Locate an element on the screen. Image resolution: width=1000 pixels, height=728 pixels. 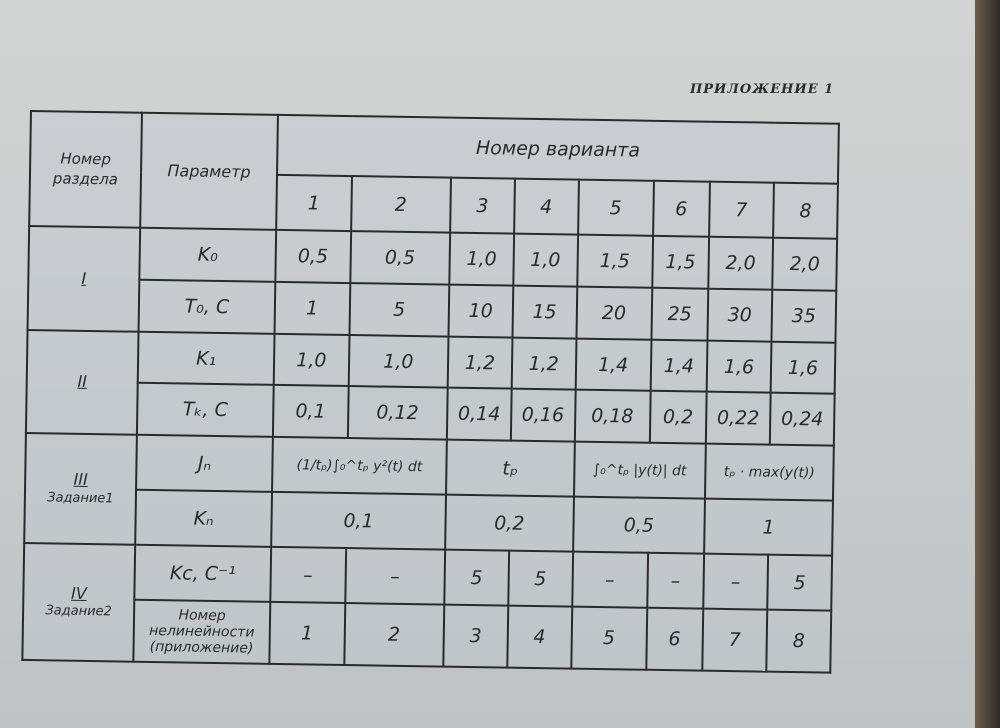
section-cell: I is located at coordinates (84, 279).